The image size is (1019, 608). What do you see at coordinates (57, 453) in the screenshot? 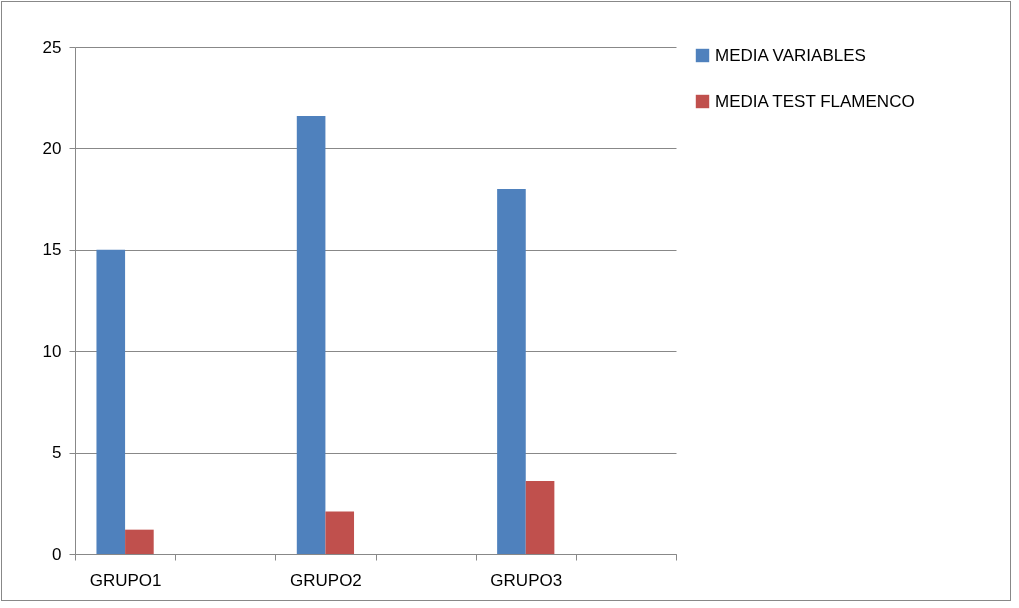
I see `y-tick-label: 5` at bounding box center [57, 453].